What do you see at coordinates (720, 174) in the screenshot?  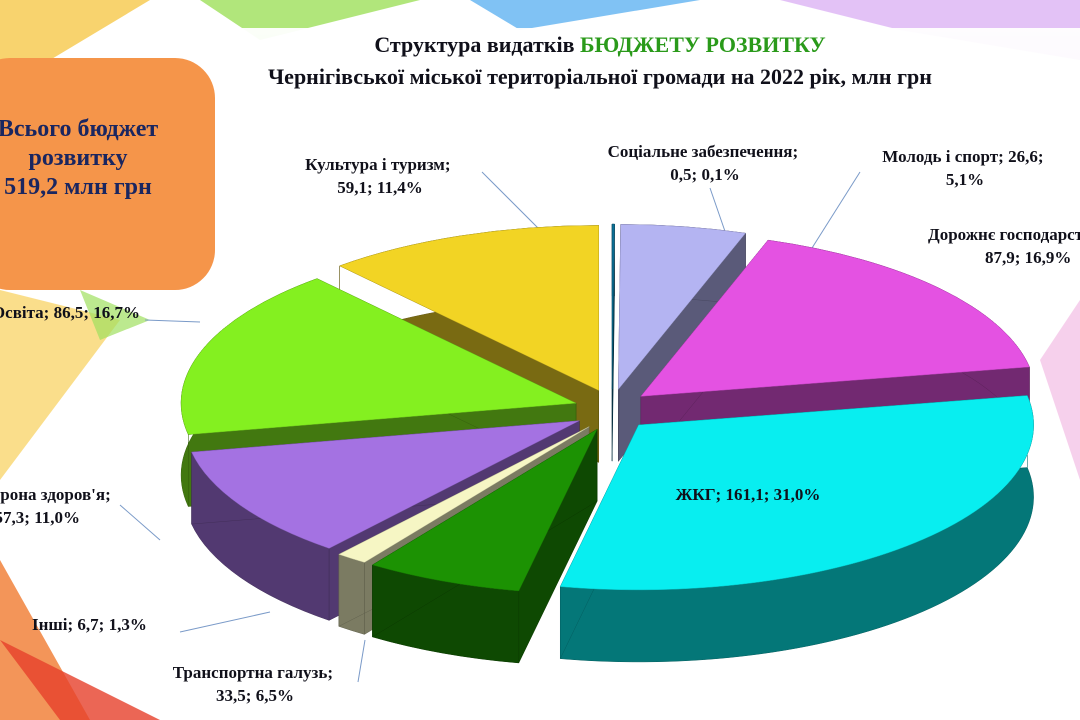 I see `label-value: 0,1%` at bounding box center [720, 174].